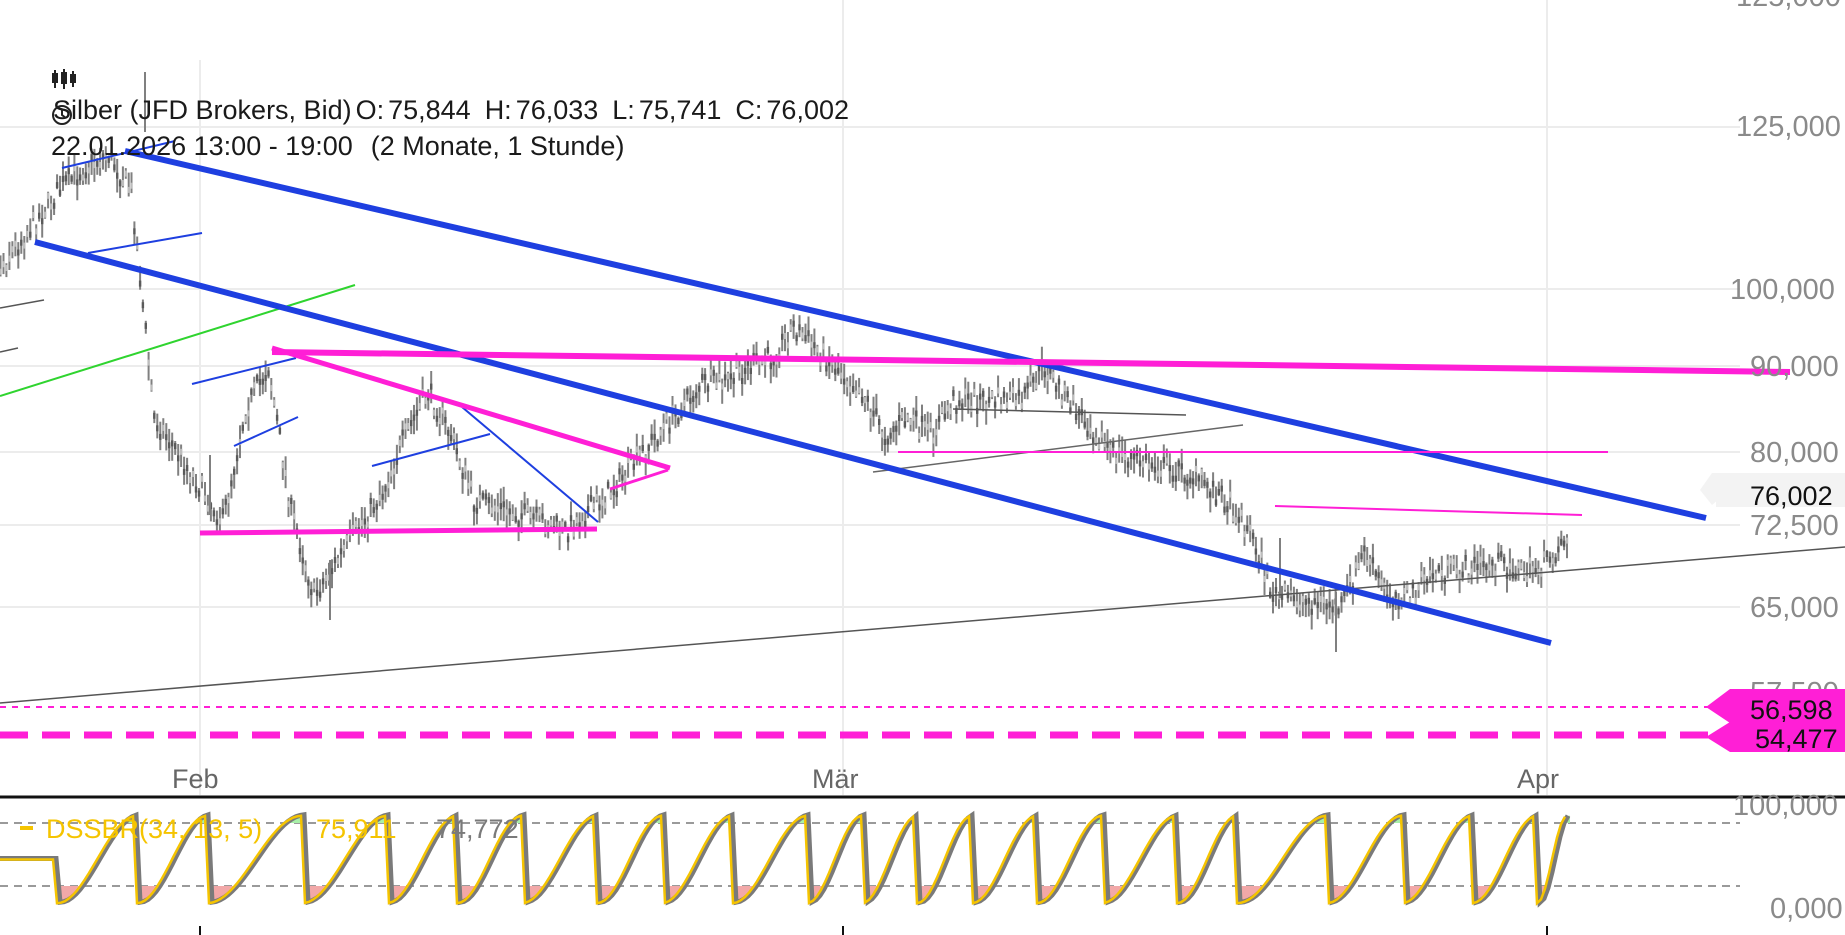 This screenshot has width=1845, height=935. I want to click on svg-text: 54,477, so click(1796, 739).